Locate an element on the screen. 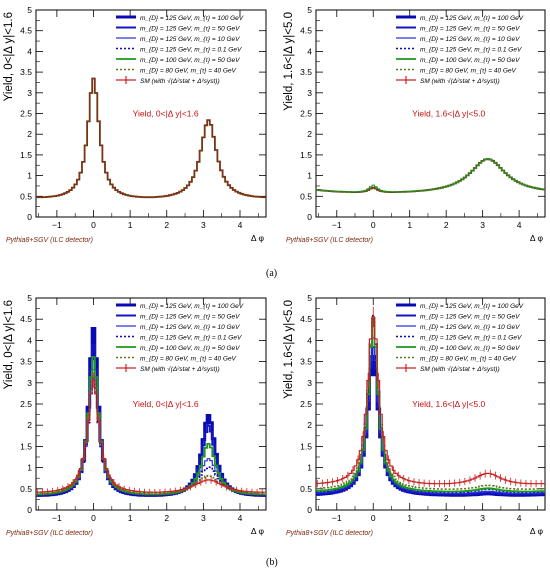  panel-label-a: (a) is located at coordinates (272, 273).